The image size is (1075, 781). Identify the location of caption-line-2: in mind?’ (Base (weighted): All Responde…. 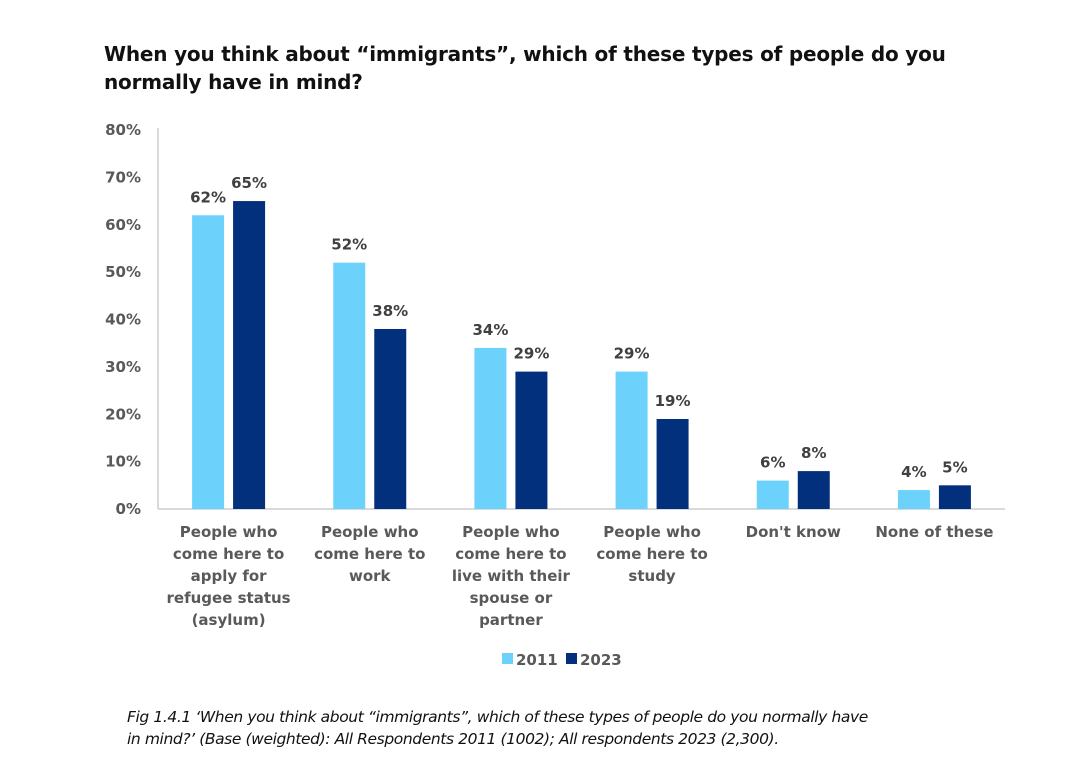
(453, 739).